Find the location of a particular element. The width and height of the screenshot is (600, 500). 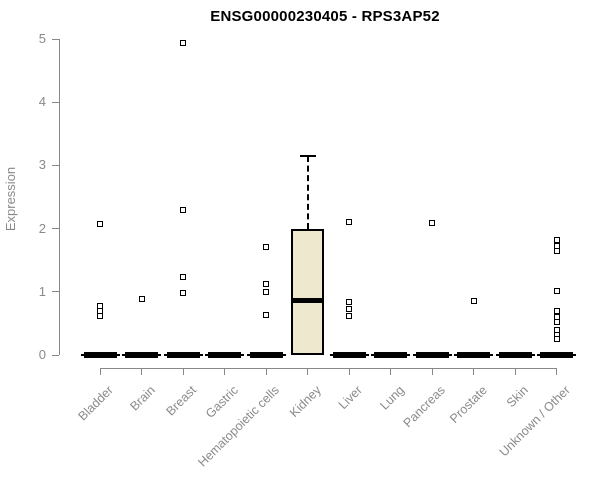

y-axis-line is located at coordinates (59, 197).